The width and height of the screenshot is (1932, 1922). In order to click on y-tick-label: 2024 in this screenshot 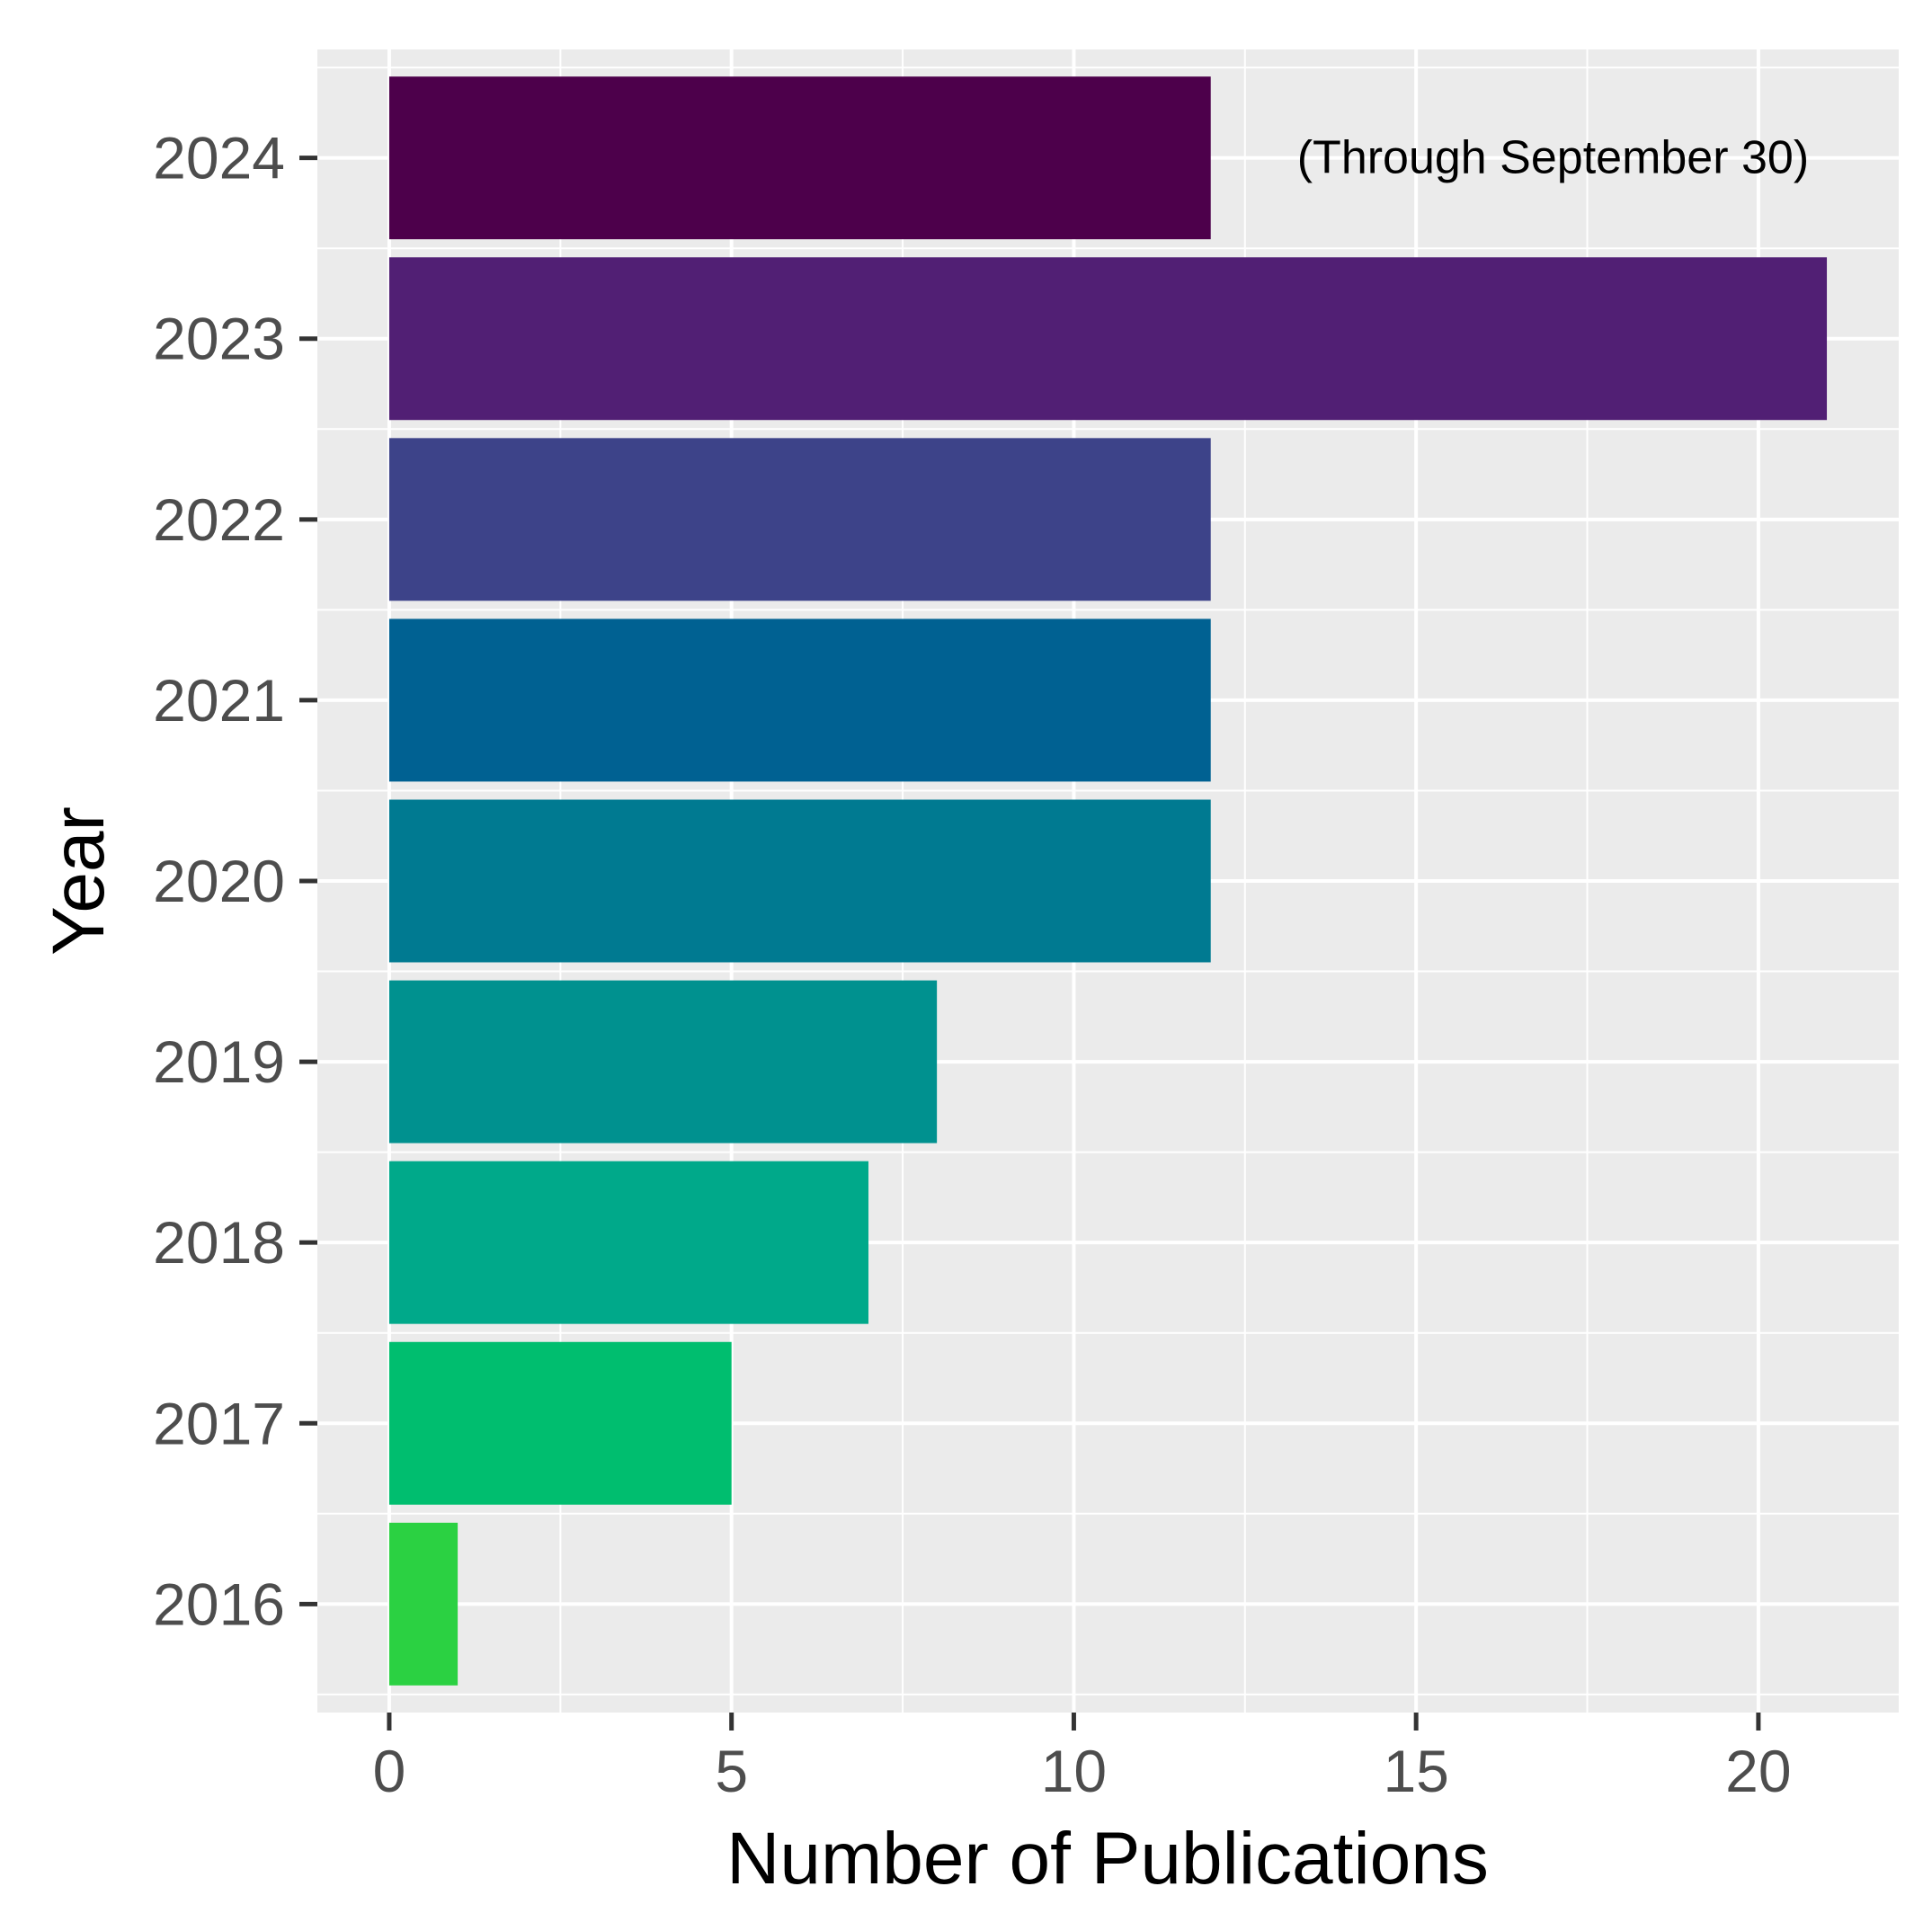, I will do `click(219, 158)`.